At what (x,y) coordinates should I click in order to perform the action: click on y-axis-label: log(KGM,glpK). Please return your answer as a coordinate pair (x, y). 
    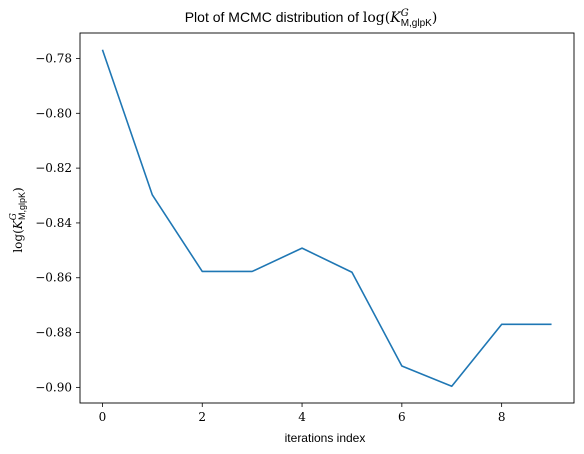
    Looking at the image, I should click on (18, 219).